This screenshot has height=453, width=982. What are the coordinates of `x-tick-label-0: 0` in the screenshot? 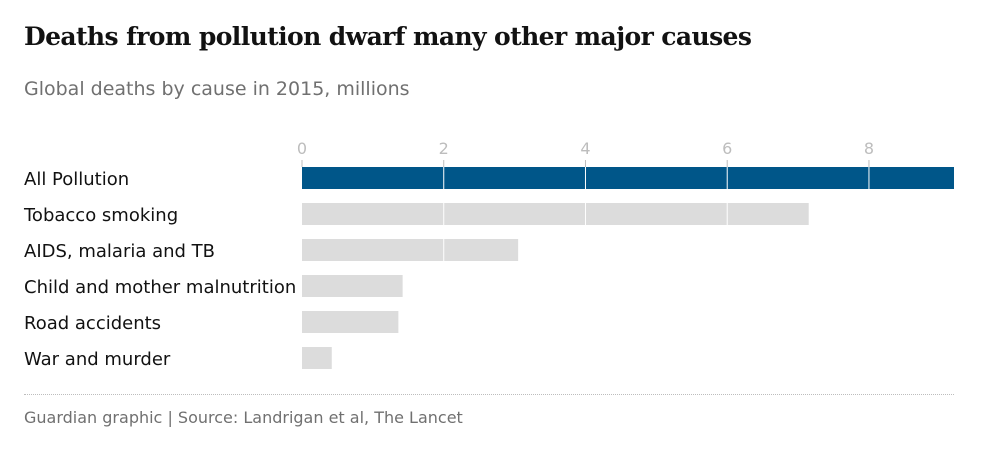 It's located at (302, 148).